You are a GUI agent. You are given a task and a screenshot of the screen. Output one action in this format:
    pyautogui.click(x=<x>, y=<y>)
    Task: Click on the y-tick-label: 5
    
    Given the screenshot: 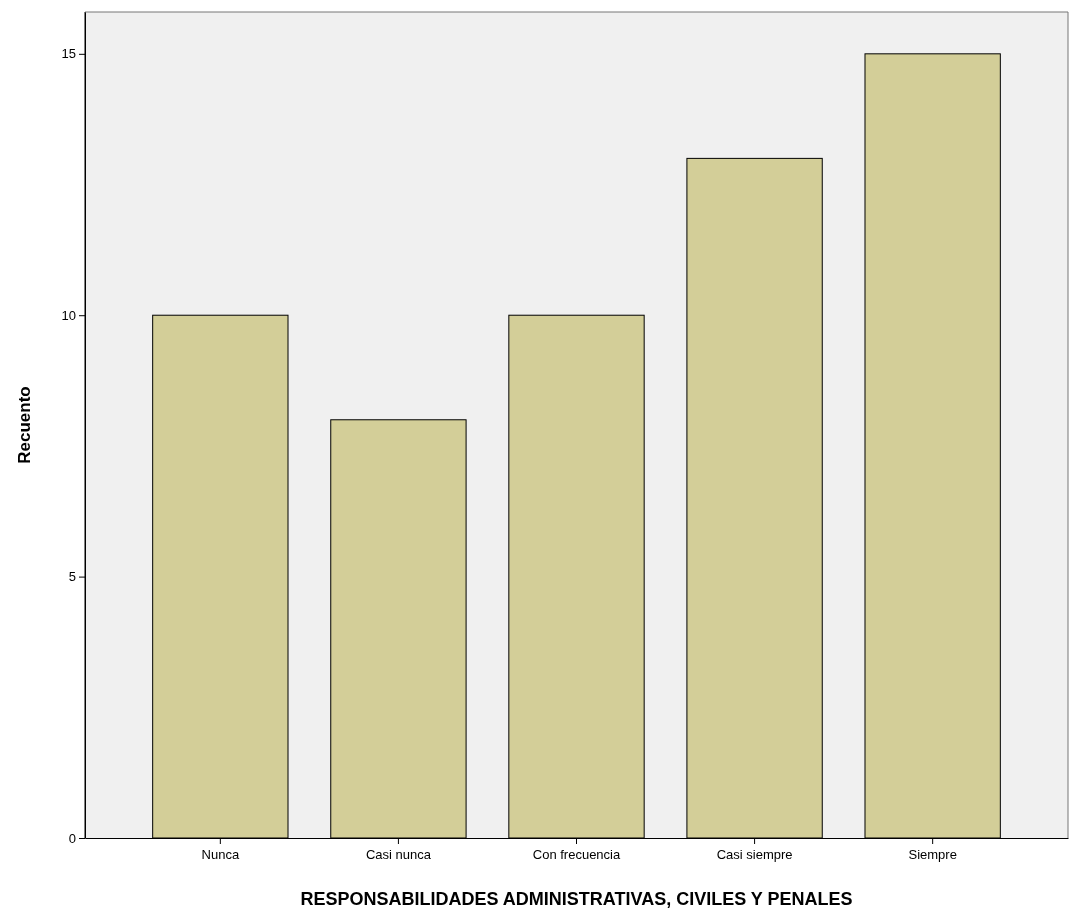 What is the action you would take?
    pyautogui.click(x=72, y=577)
    